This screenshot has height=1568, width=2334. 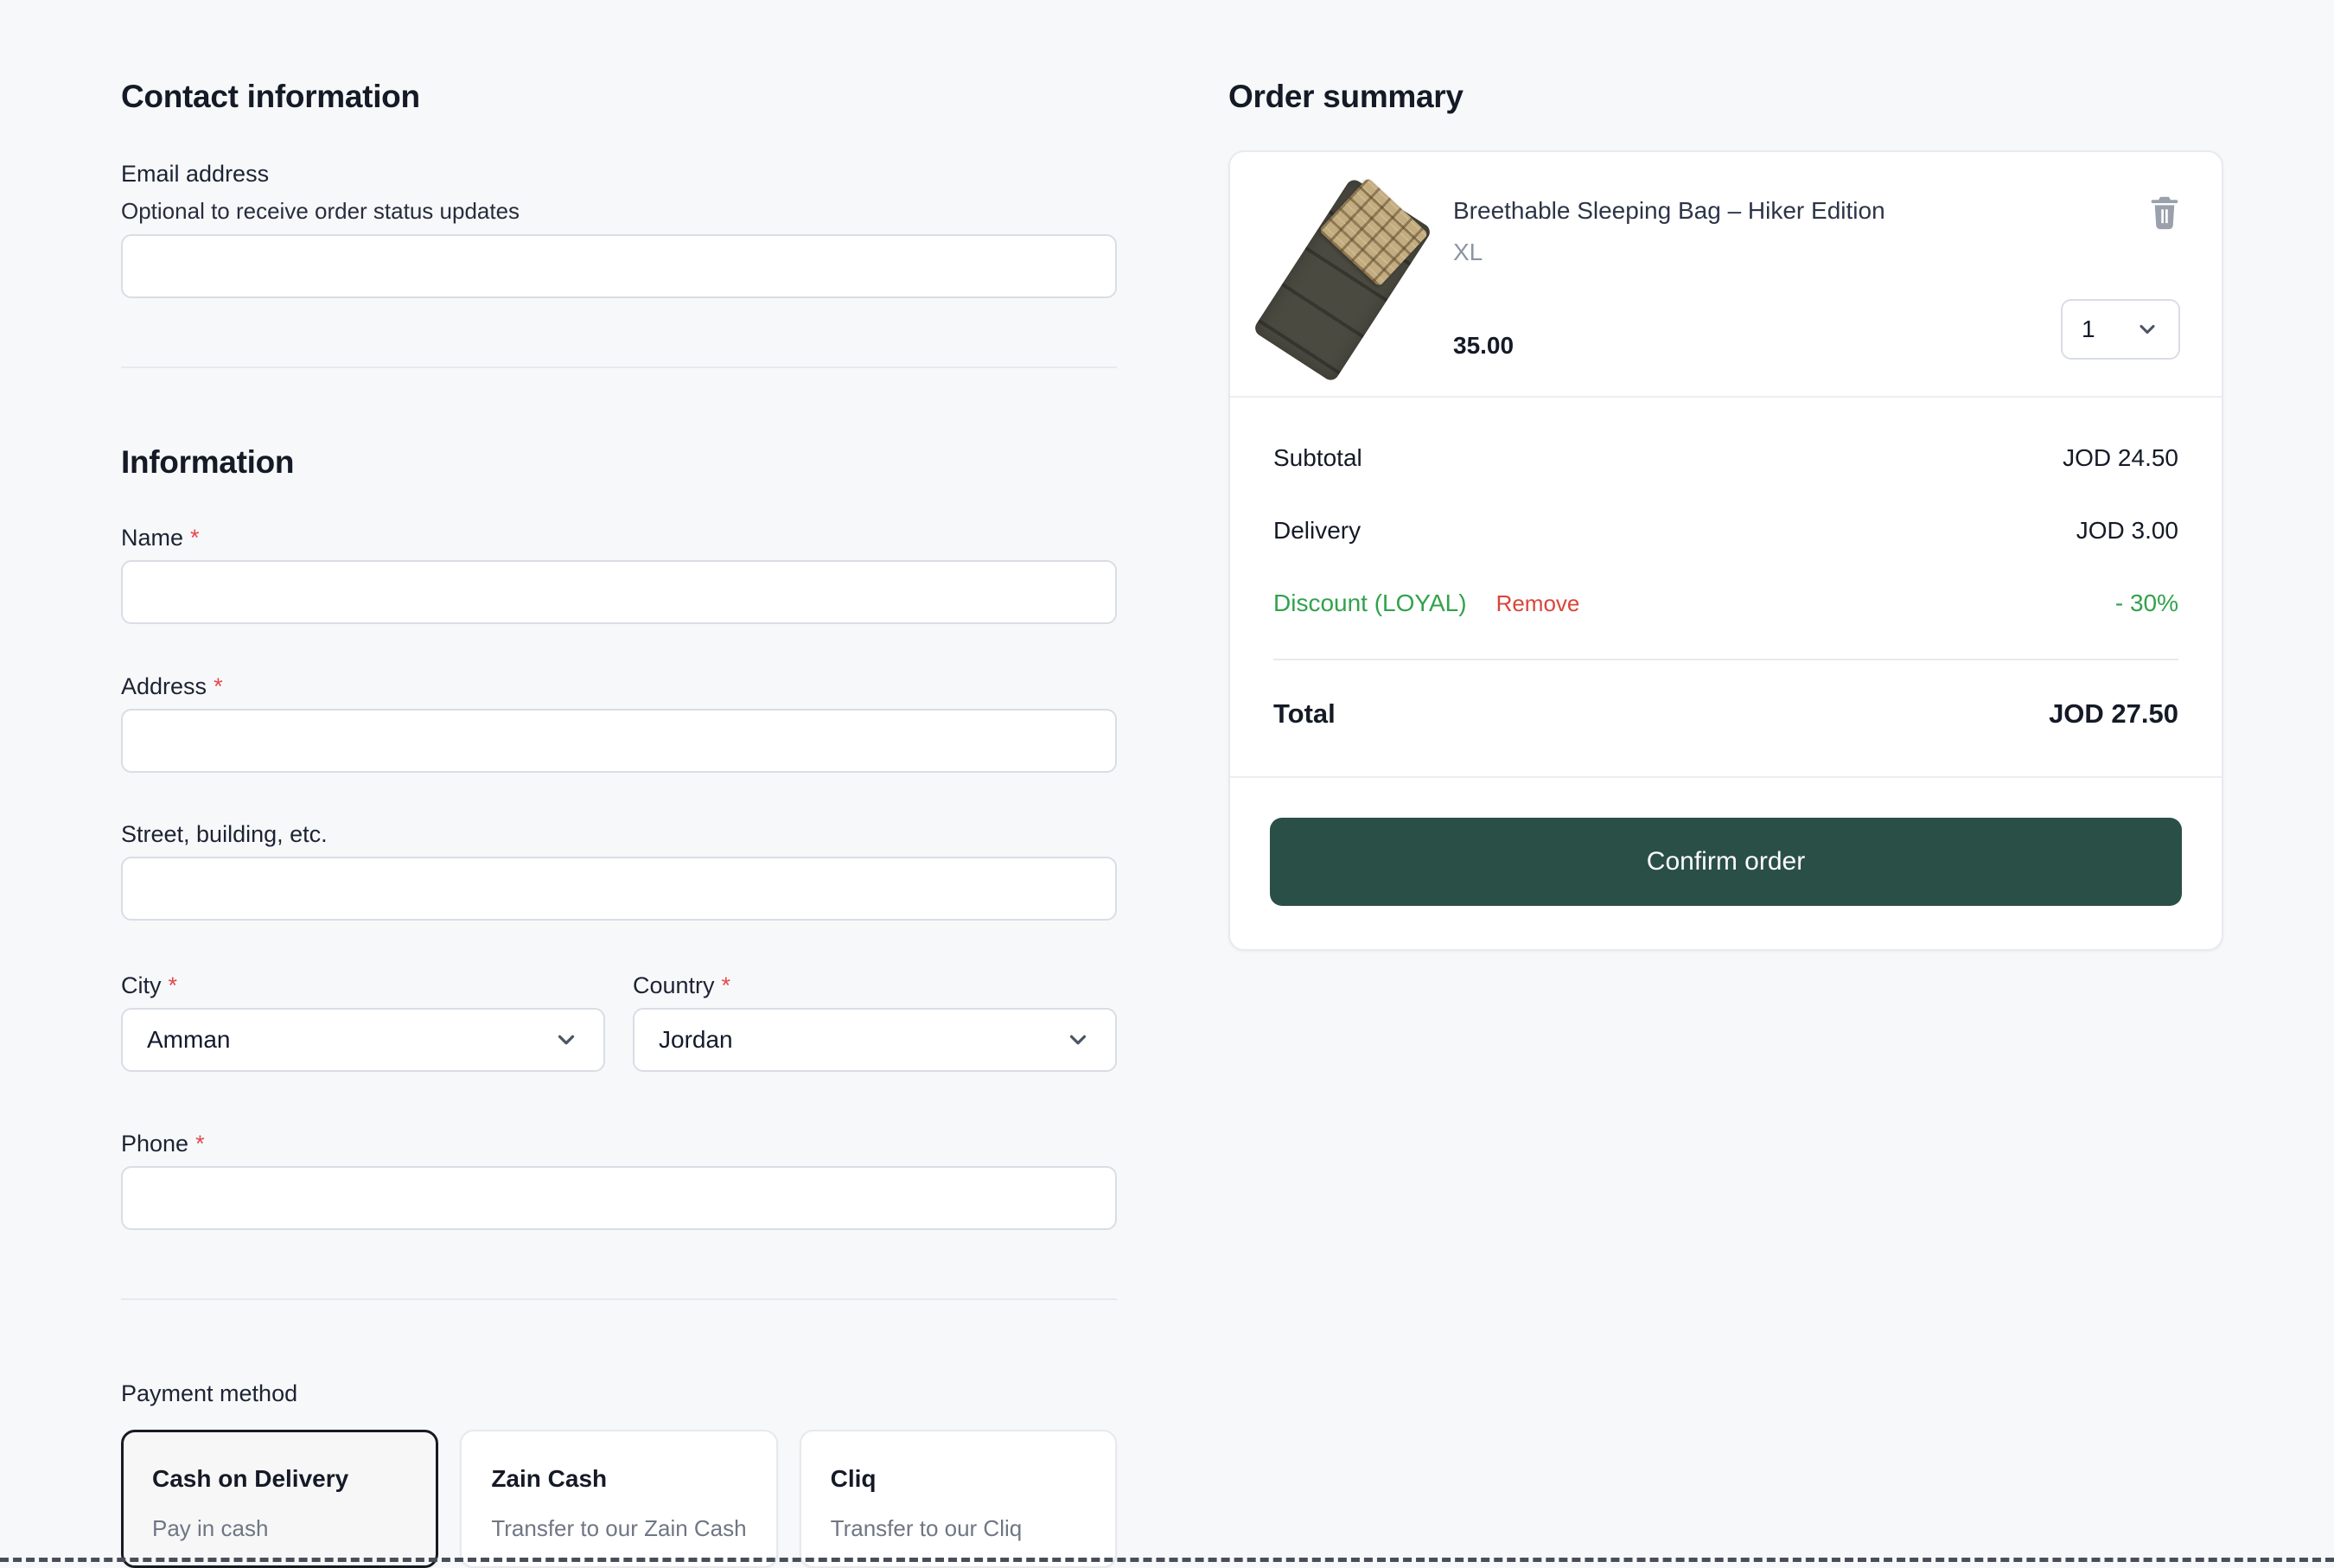 I want to click on product-title: Breethable Sleeping Bag – Hiker Edition, so click(x=1669, y=211).